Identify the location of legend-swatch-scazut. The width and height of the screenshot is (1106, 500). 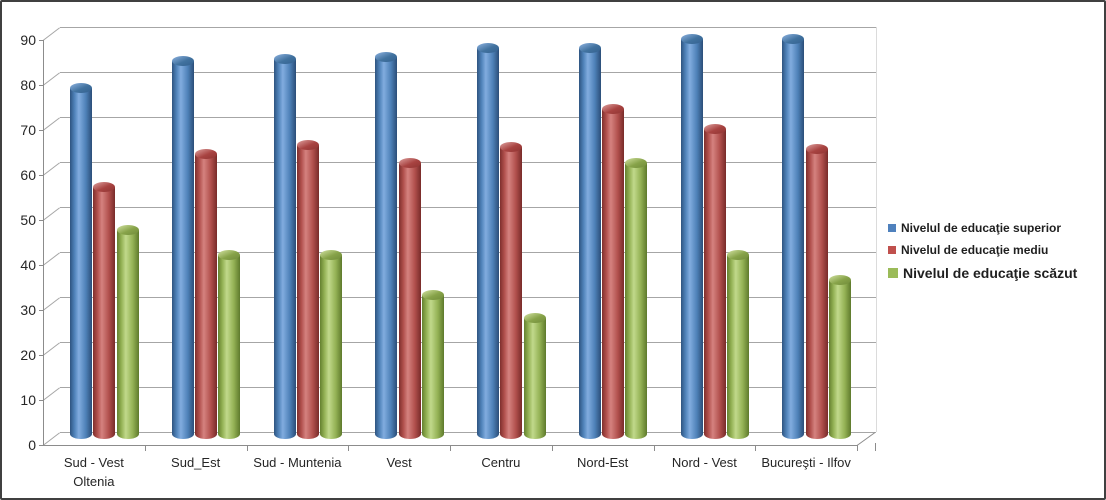
(893, 273).